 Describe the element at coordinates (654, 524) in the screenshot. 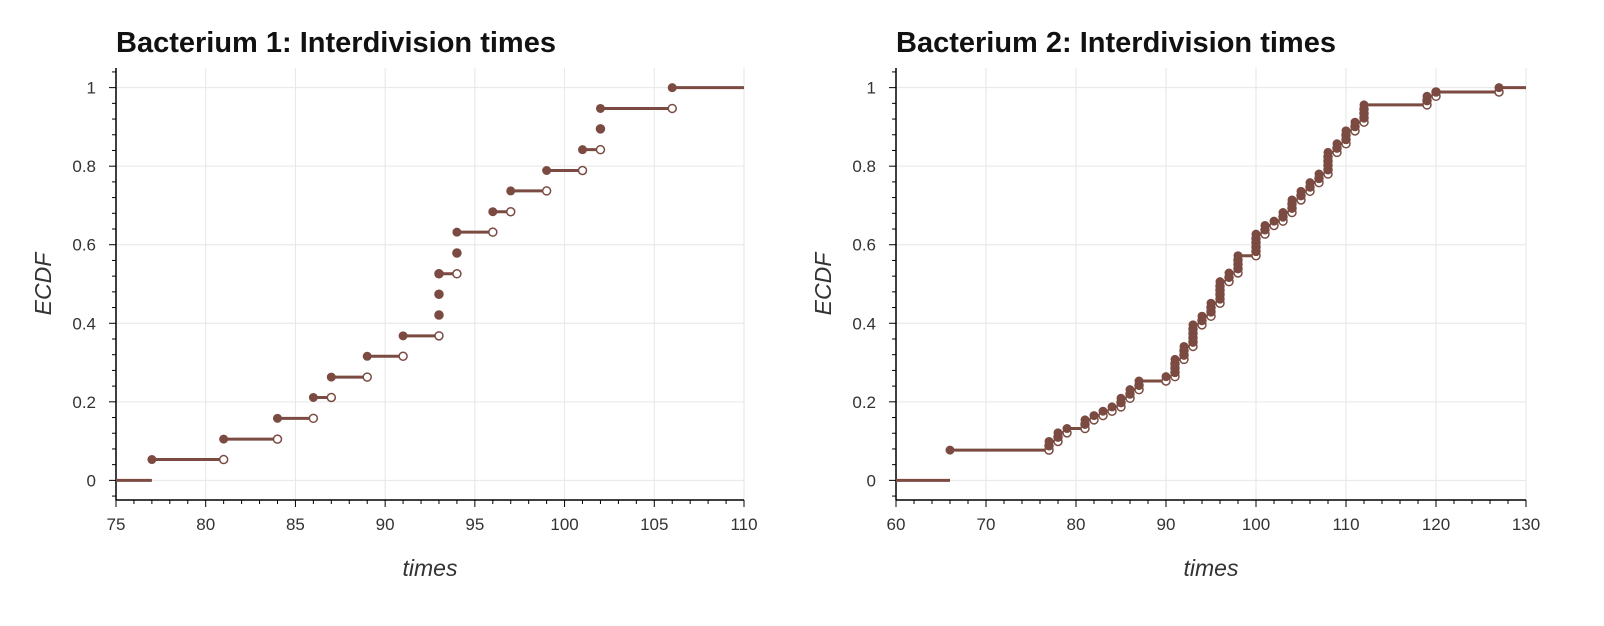

I see `x-tick-label: 105` at that location.